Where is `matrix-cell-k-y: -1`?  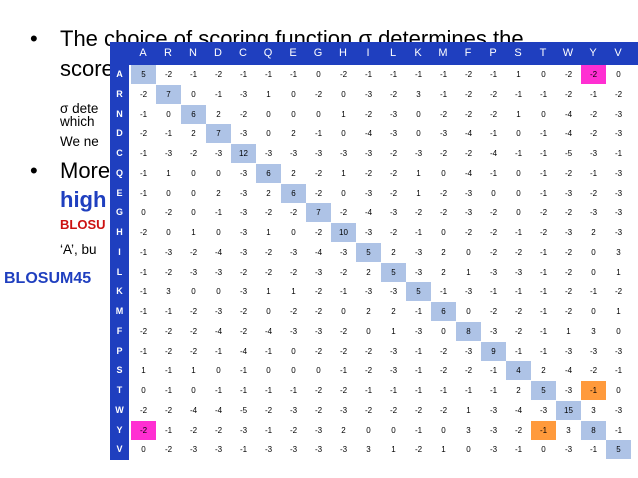 matrix-cell-k-y: -1 is located at coordinates (593, 292).